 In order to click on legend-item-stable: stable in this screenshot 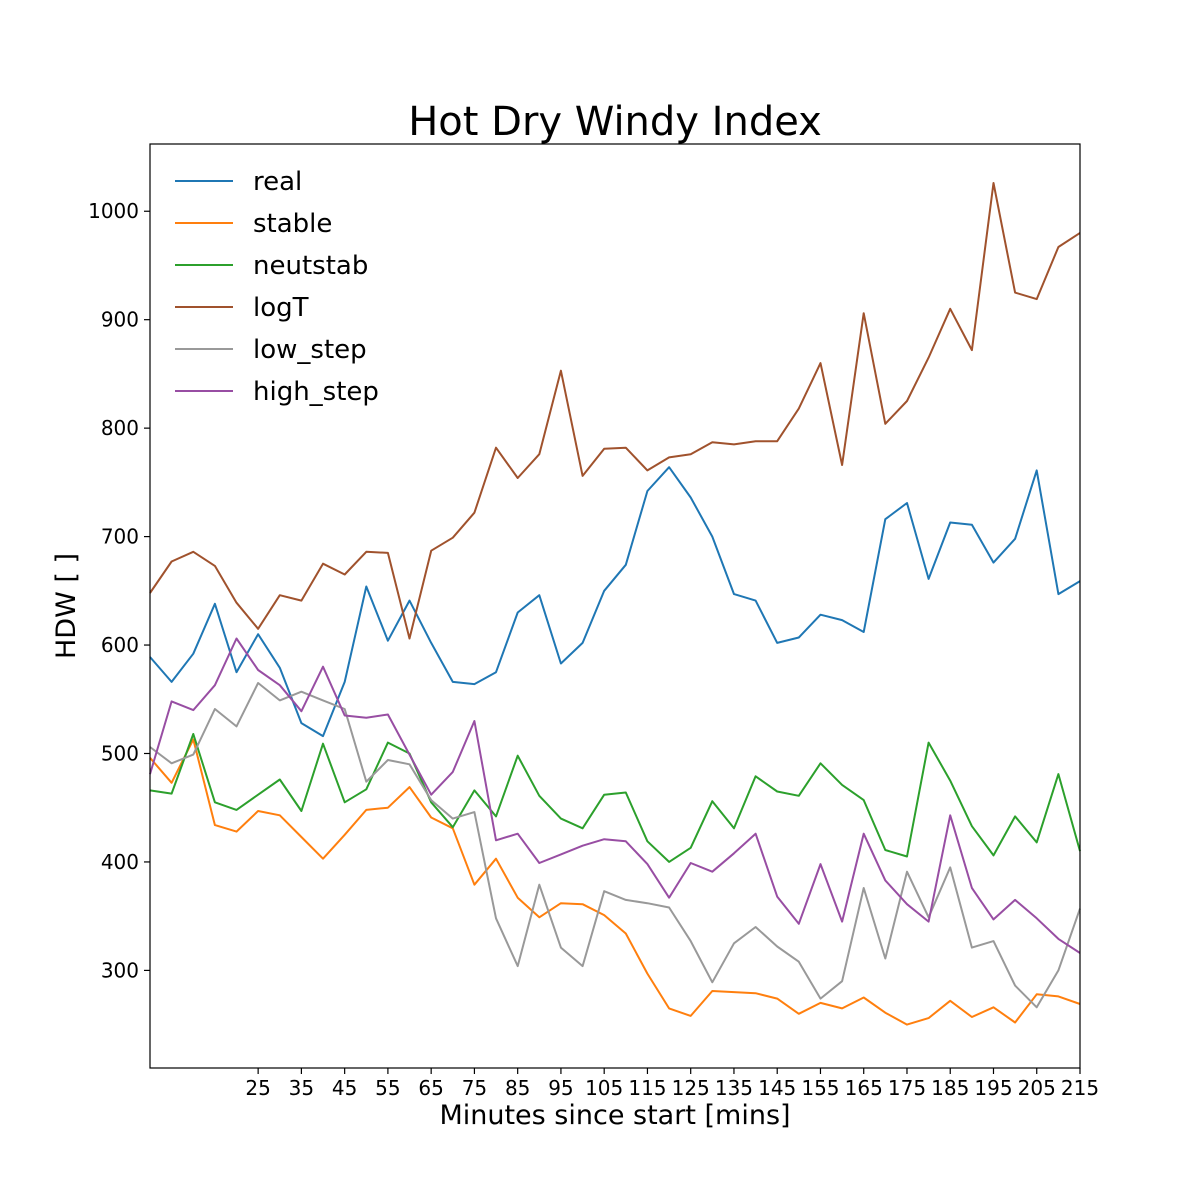, I will do `click(253, 224)`.